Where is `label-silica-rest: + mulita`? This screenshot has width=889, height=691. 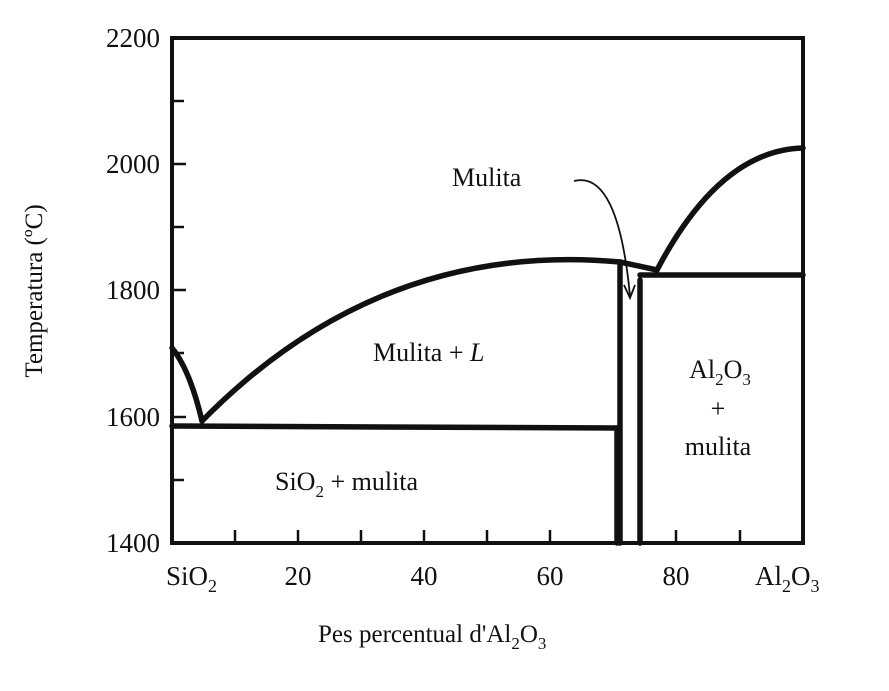 label-silica-rest: + mulita is located at coordinates (371, 481).